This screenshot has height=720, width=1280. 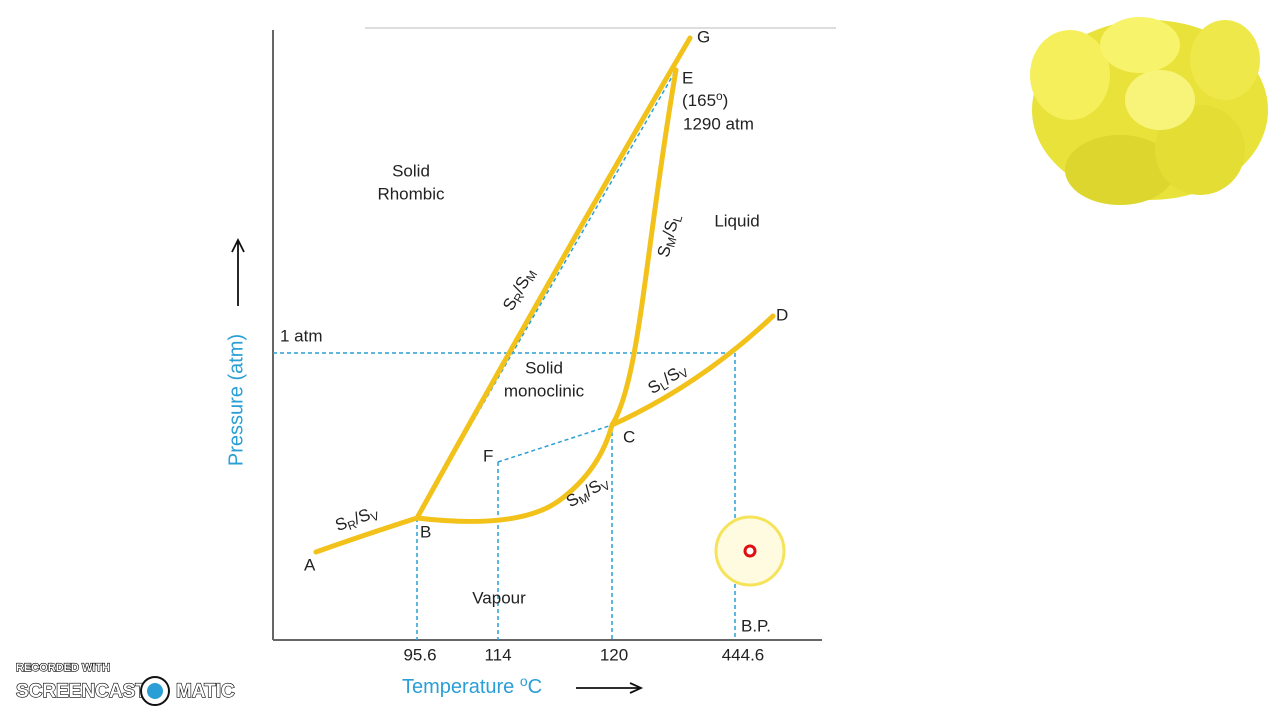 I want to click on curve-label: SR/SV, so click(x=357, y=520).